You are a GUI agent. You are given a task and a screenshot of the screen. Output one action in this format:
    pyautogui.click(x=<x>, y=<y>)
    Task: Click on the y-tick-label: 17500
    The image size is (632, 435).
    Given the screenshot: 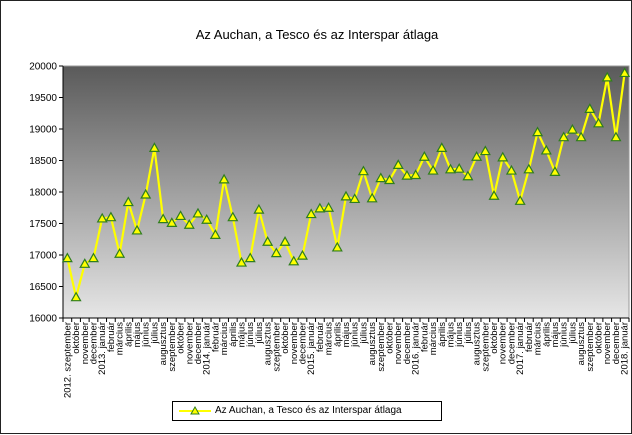 What is the action you would take?
    pyautogui.click(x=43, y=224)
    